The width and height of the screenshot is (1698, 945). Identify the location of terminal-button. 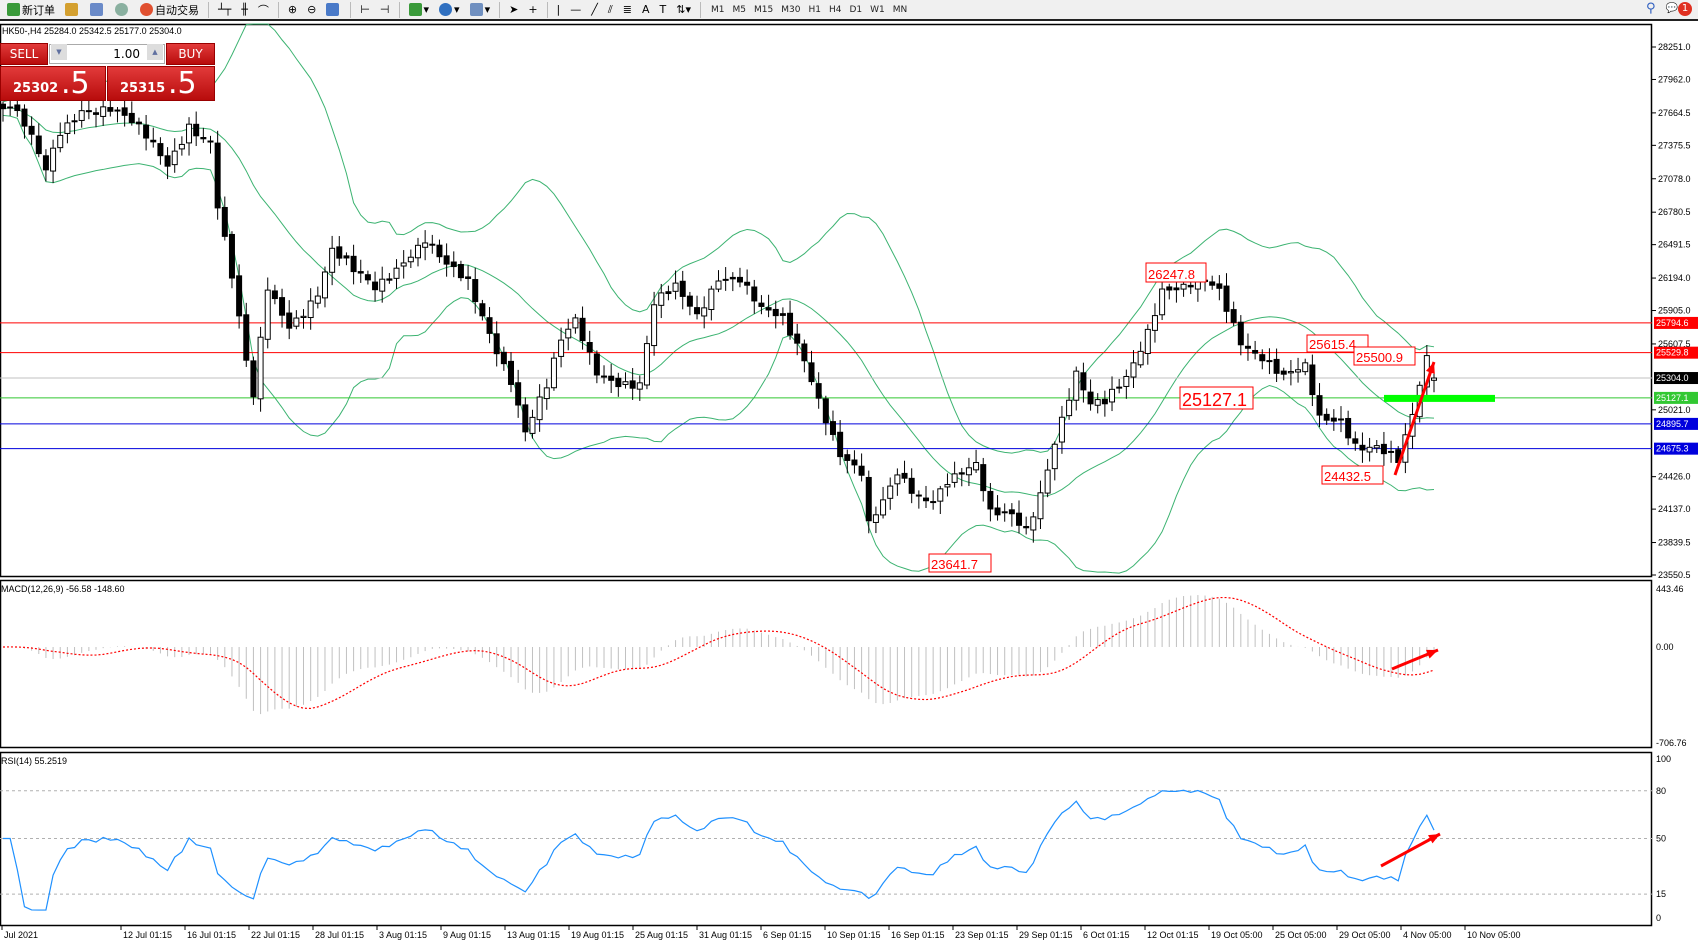
(97, 10).